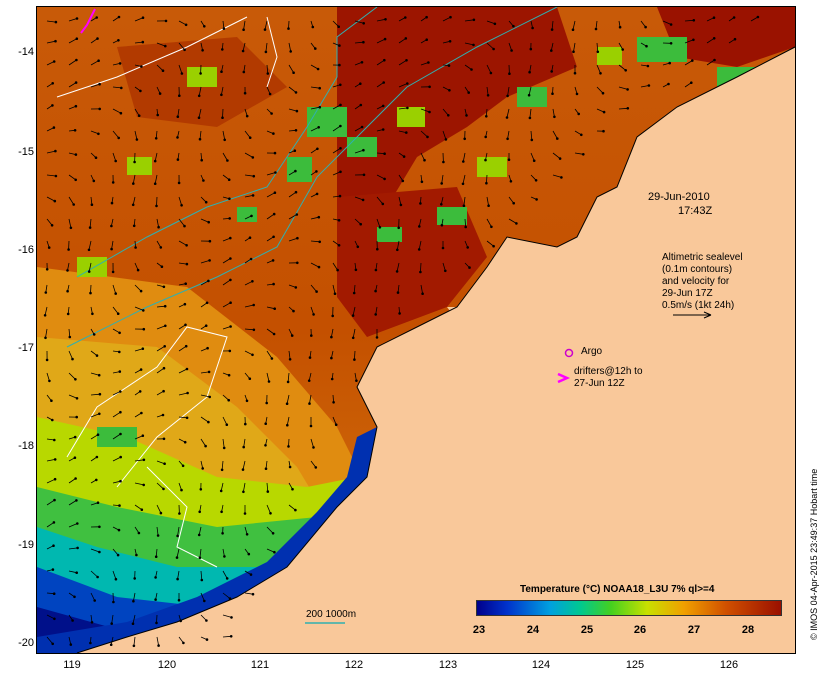  What do you see at coordinates (26, 348) in the screenshot?
I see `y-tick-label: -17` at bounding box center [26, 348].